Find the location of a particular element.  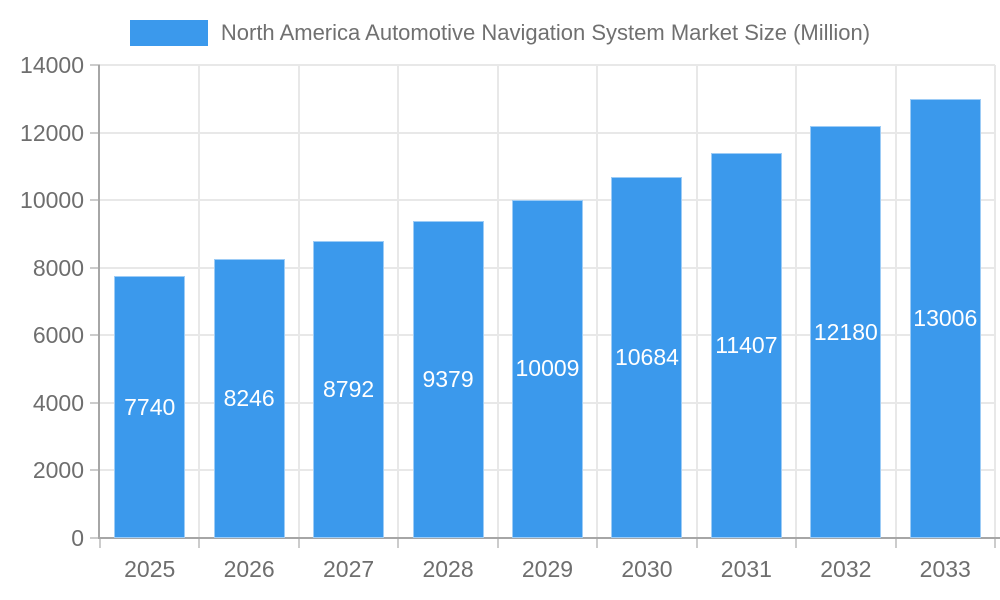

bar-value-label: 7740 is located at coordinates (150, 406).